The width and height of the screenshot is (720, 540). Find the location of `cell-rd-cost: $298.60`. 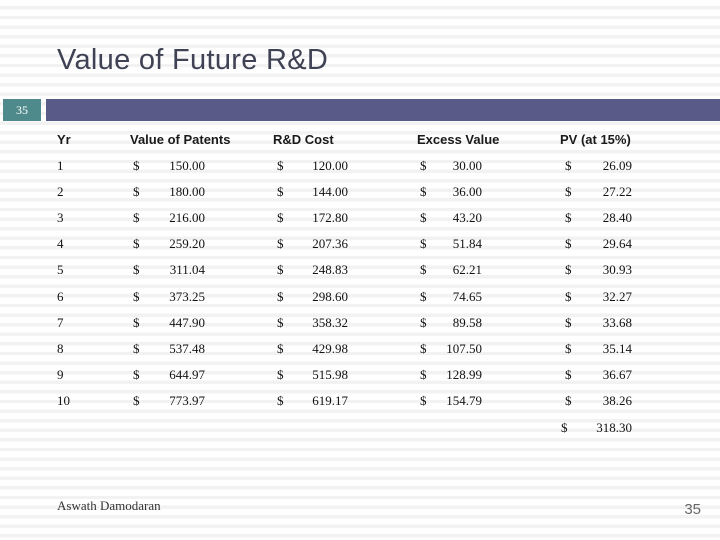

cell-rd-cost: $298.60 is located at coordinates (312, 297).